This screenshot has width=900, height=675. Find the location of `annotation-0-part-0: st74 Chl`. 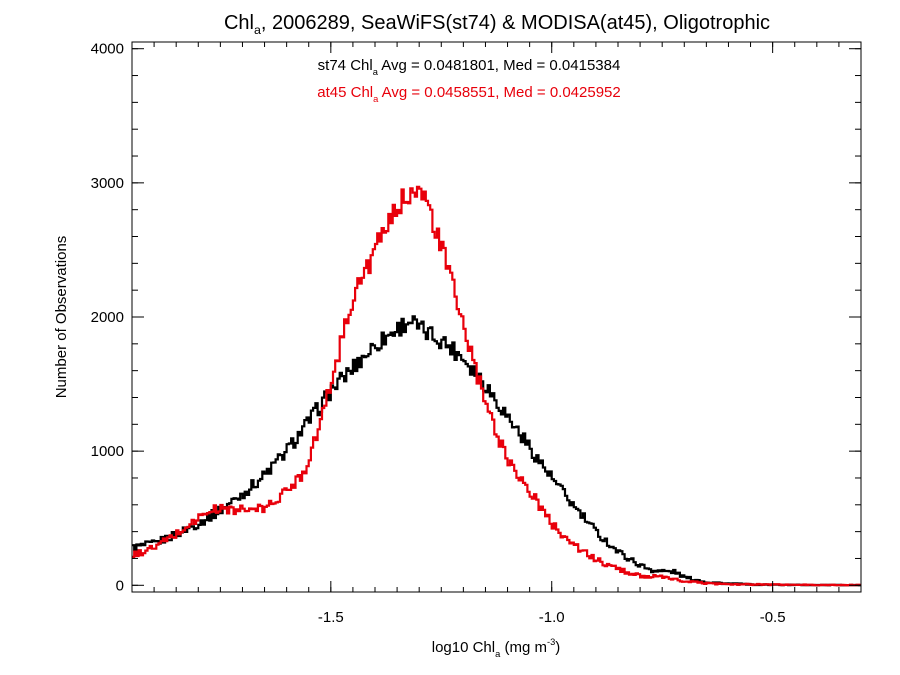

annotation-0-part-0: st74 Chl is located at coordinates (345, 65).